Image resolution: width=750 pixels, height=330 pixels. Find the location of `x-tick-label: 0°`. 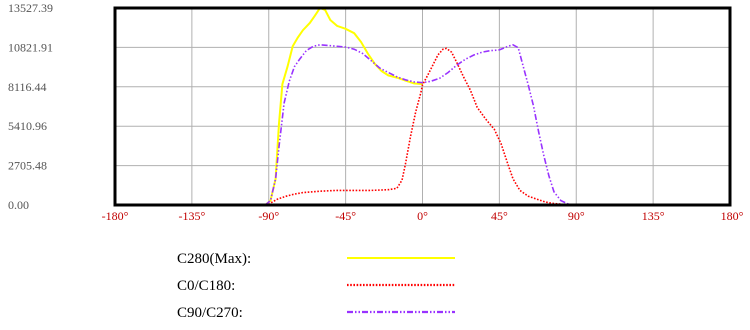

x-tick-label: 0° is located at coordinates (422, 216).